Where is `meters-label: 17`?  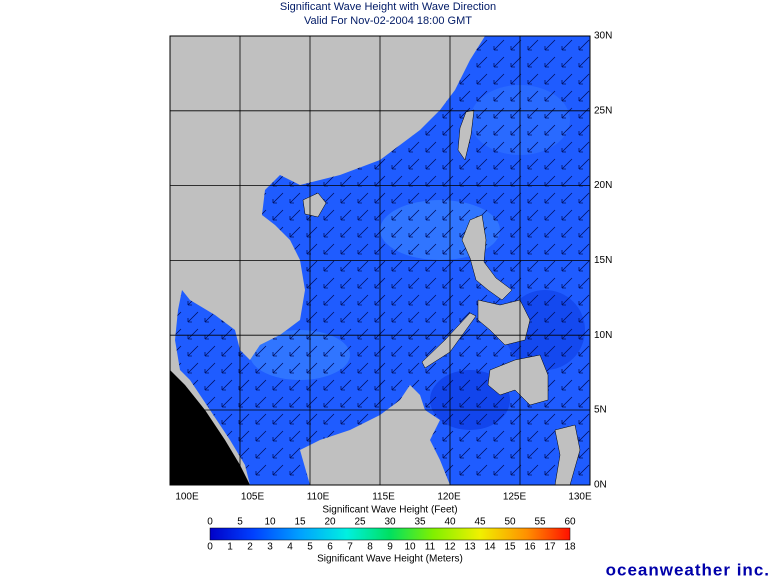
meters-label: 17 is located at coordinates (550, 547).